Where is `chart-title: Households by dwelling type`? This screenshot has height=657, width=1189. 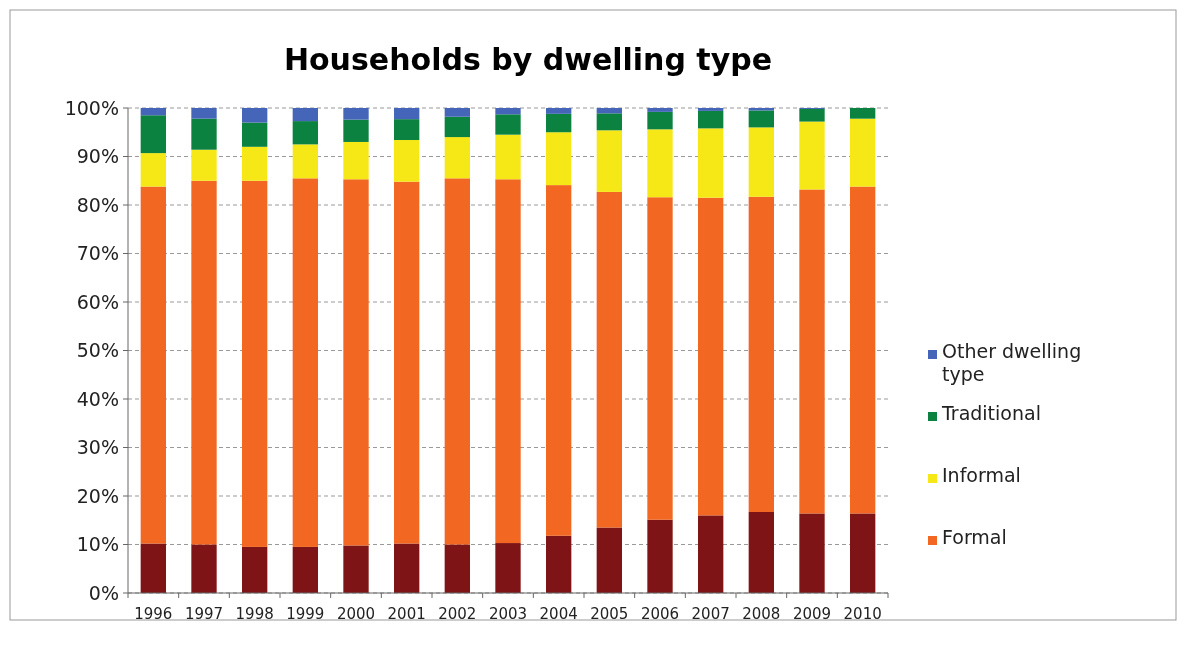 chart-title: Households by dwelling type is located at coordinates (528, 59).